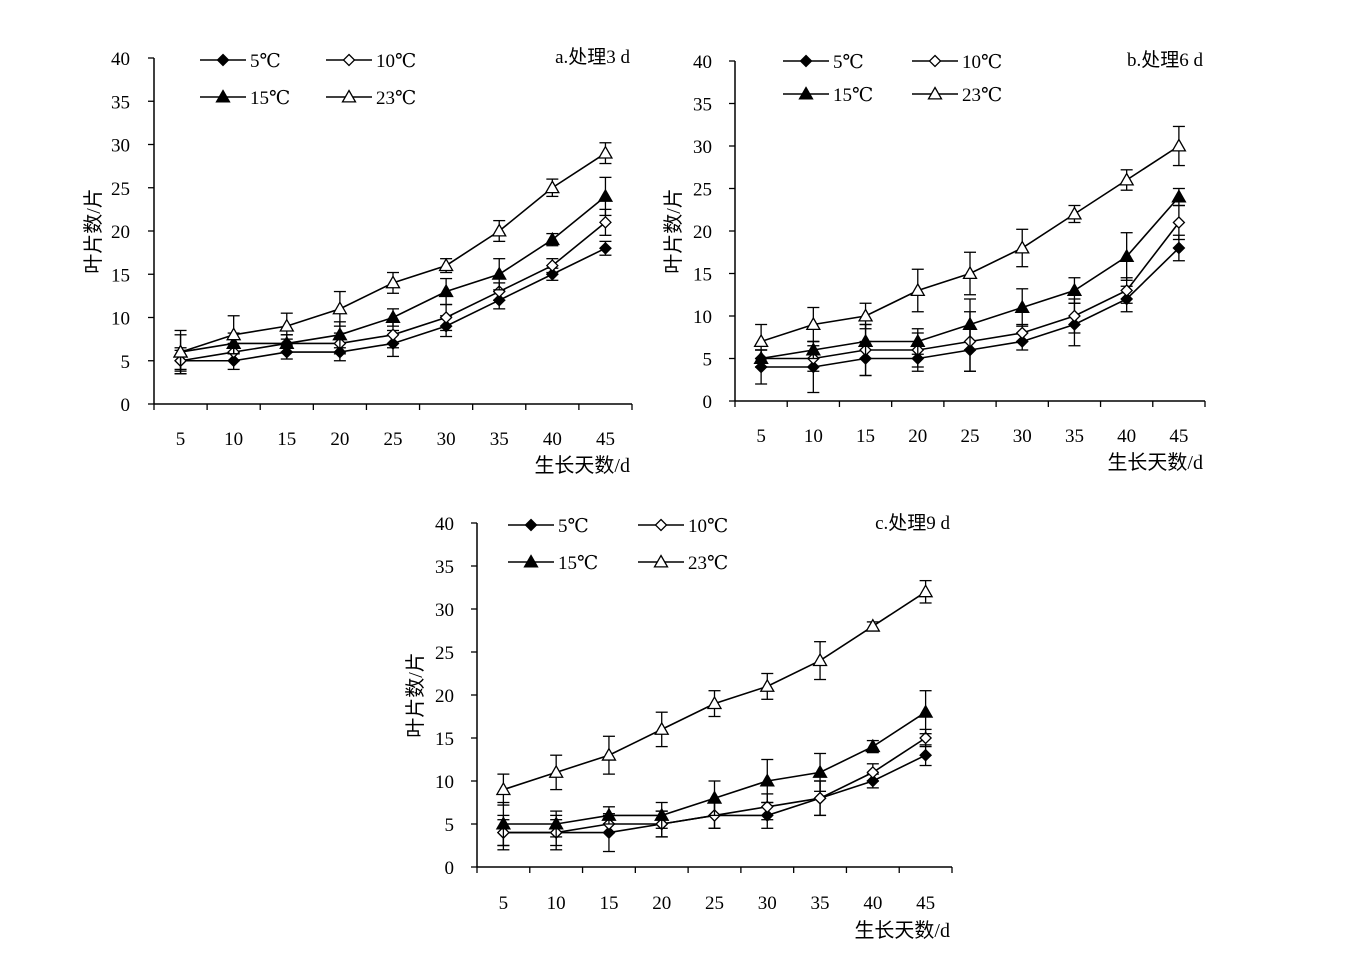 This screenshot has height=978, width=1356. What do you see at coordinates (853, 95) in the screenshot?
I see `legend-label: 15℃` at bounding box center [853, 95].